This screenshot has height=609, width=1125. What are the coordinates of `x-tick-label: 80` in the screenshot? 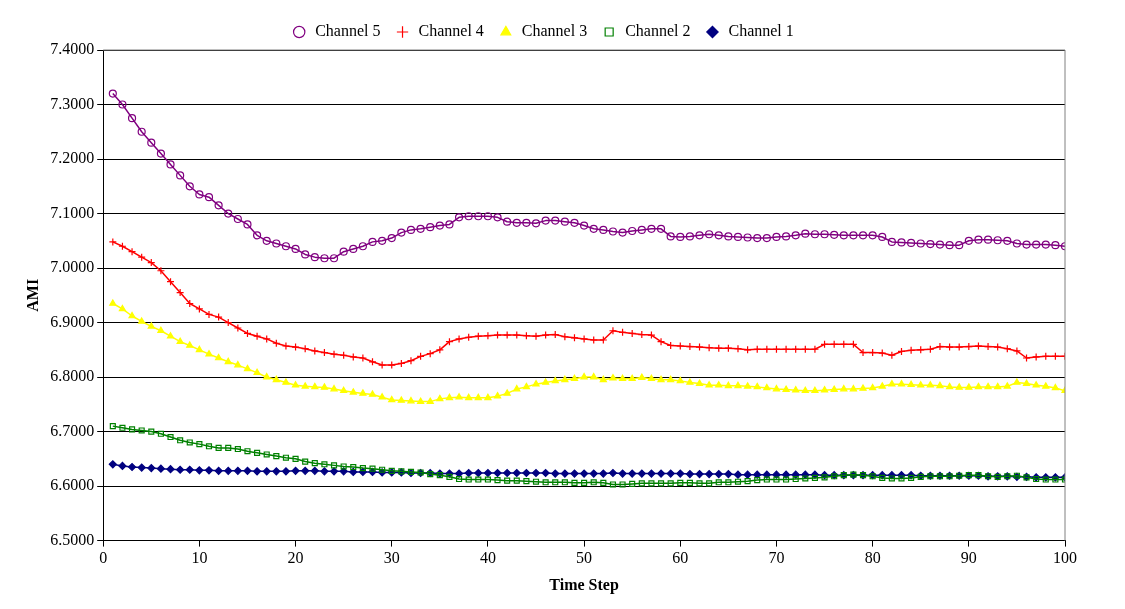 It's located at (872, 558).